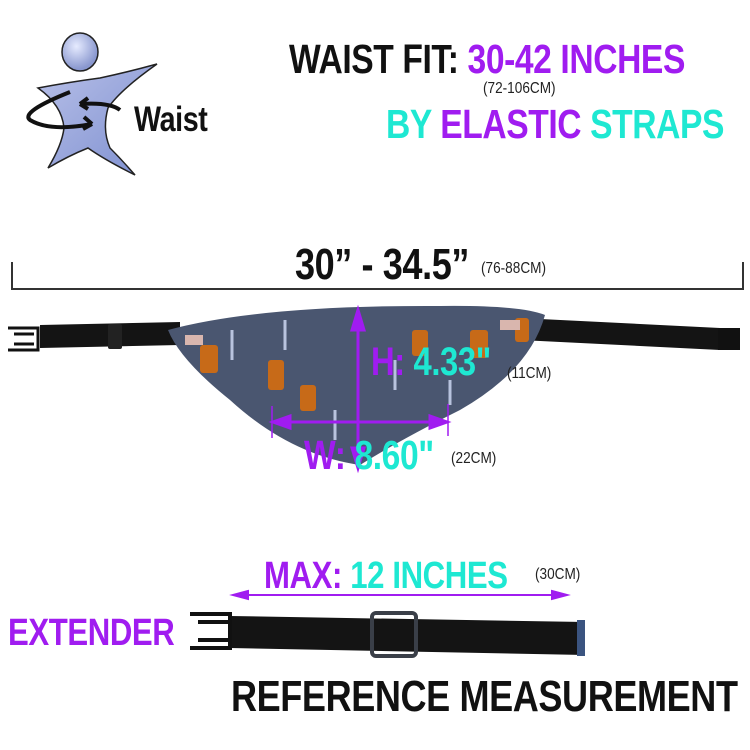  Describe the element at coordinates (341, 380) in the screenshot. I see `cactus-pattern` at that location.